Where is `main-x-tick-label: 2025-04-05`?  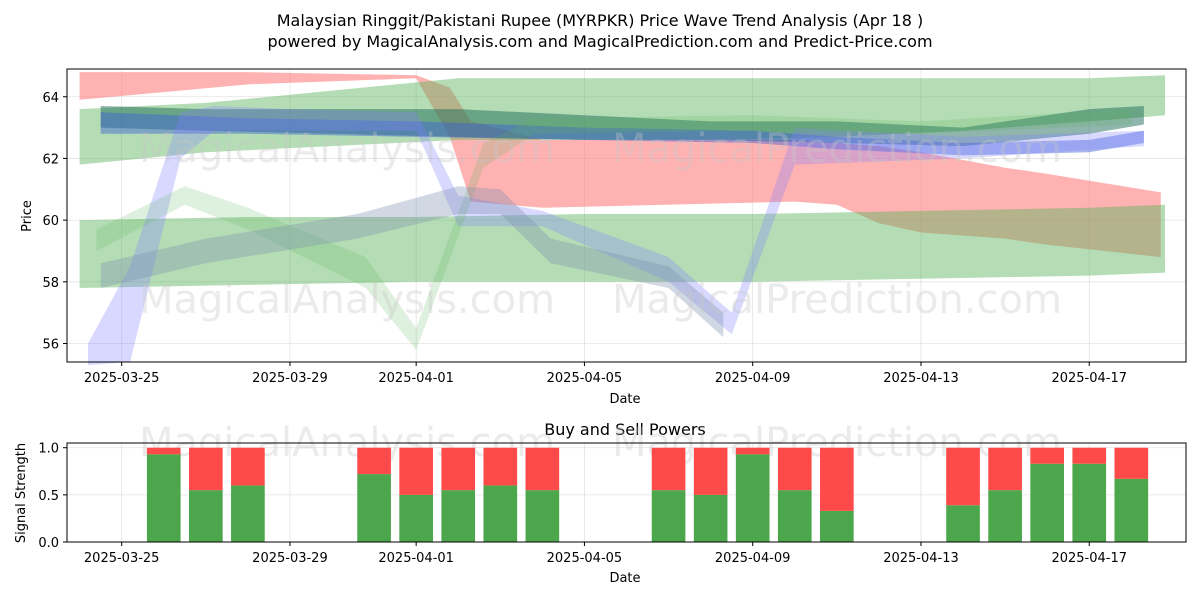 main-x-tick-label: 2025-04-05 is located at coordinates (585, 378).